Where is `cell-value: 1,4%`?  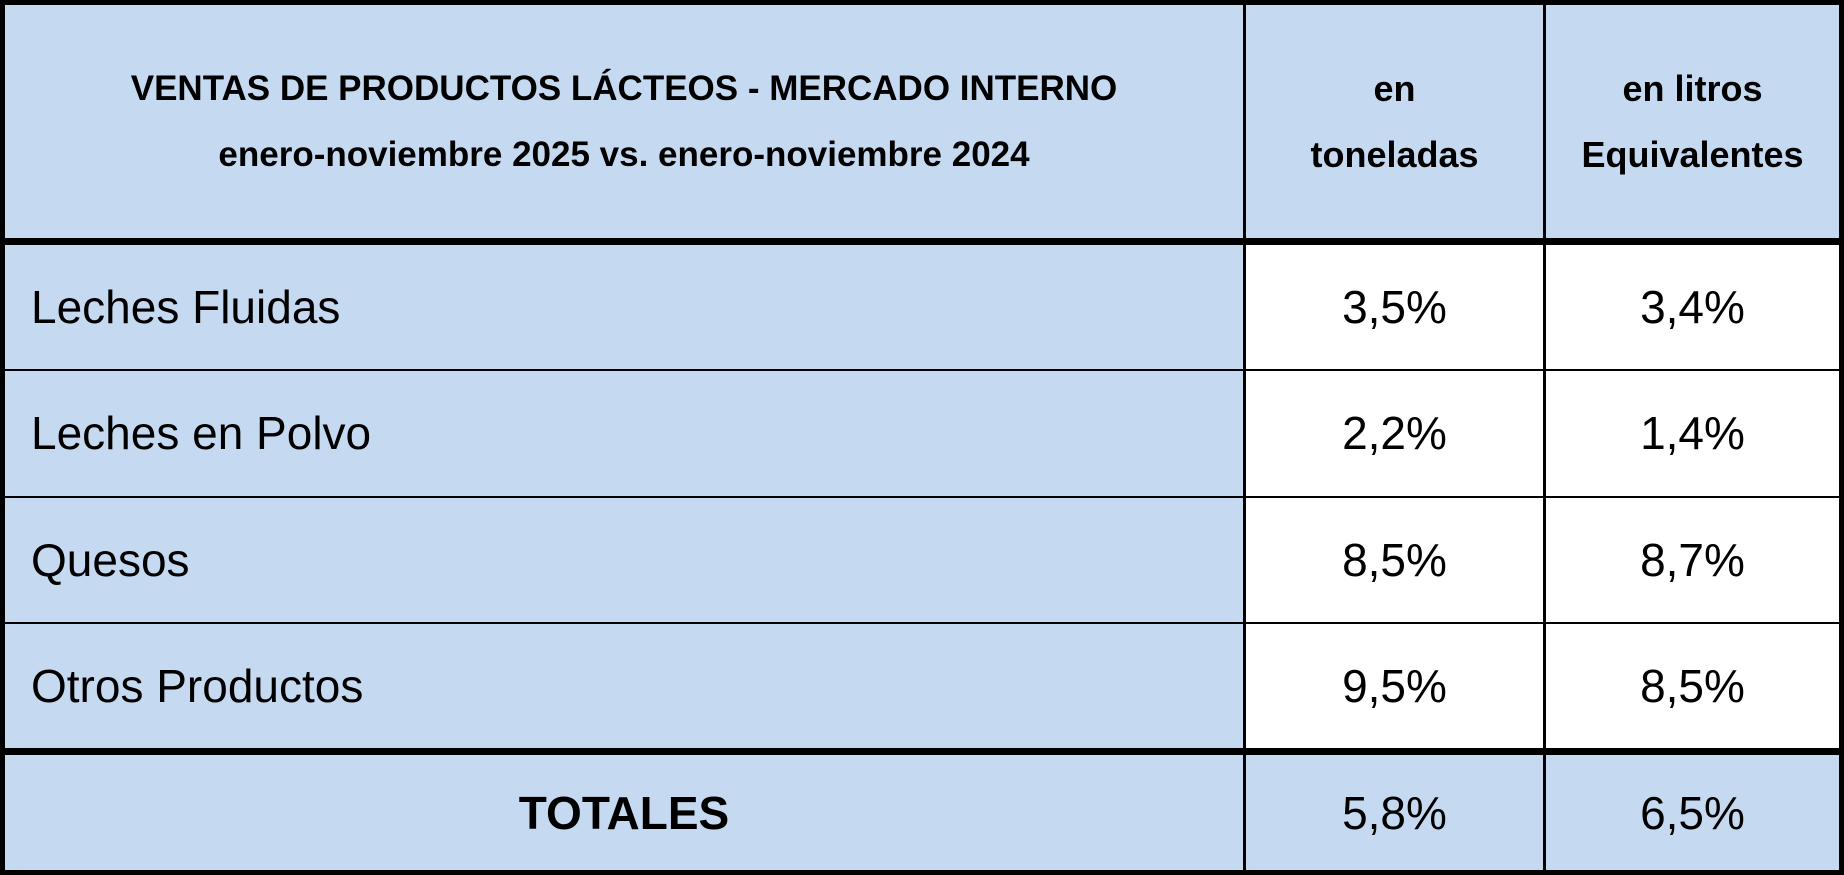
cell-value: 1,4% is located at coordinates (1692, 433).